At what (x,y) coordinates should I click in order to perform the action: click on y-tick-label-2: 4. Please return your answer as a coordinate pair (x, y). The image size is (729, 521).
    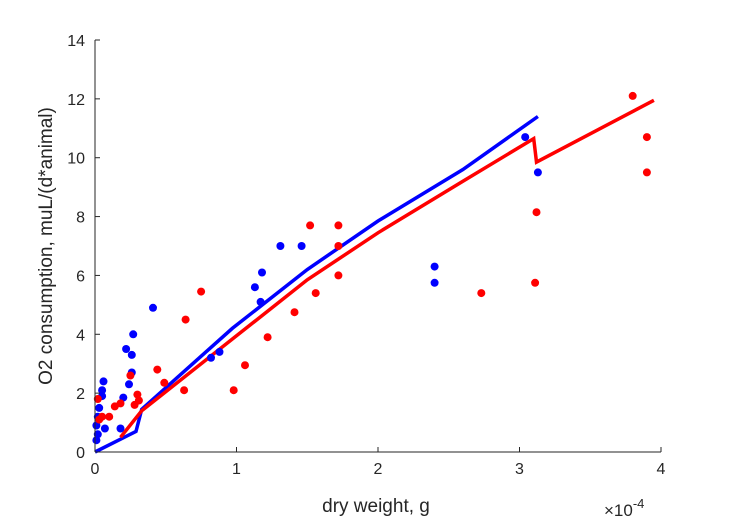
    Looking at the image, I should click on (80, 335).